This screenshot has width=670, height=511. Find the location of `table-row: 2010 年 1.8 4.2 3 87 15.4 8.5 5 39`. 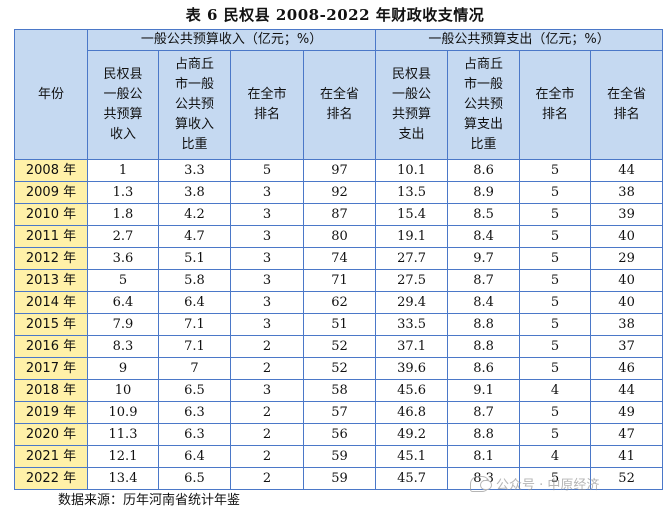

table-row: 2010 年 1.8 4.2 3 87 15.4 8.5 5 39 is located at coordinates (339, 214).